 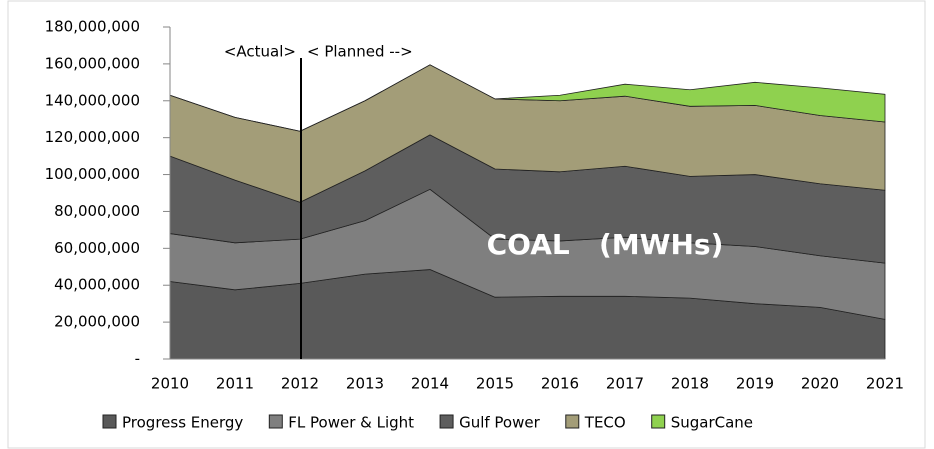 What do you see at coordinates (500, 423) in the screenshot?
I see `legend-label: Gulf Power` at bounding box center [500, 423].